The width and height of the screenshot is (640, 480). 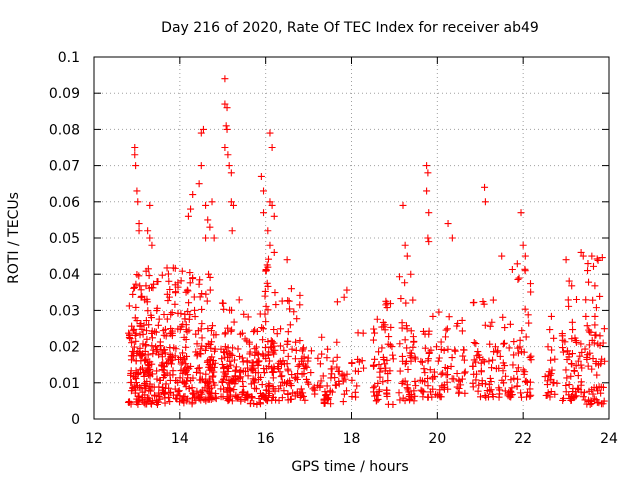 What do you see at coordinates (75, 420) in the screenshot?
I see `y-tick-label: 0` at bounding box center [75, 420].